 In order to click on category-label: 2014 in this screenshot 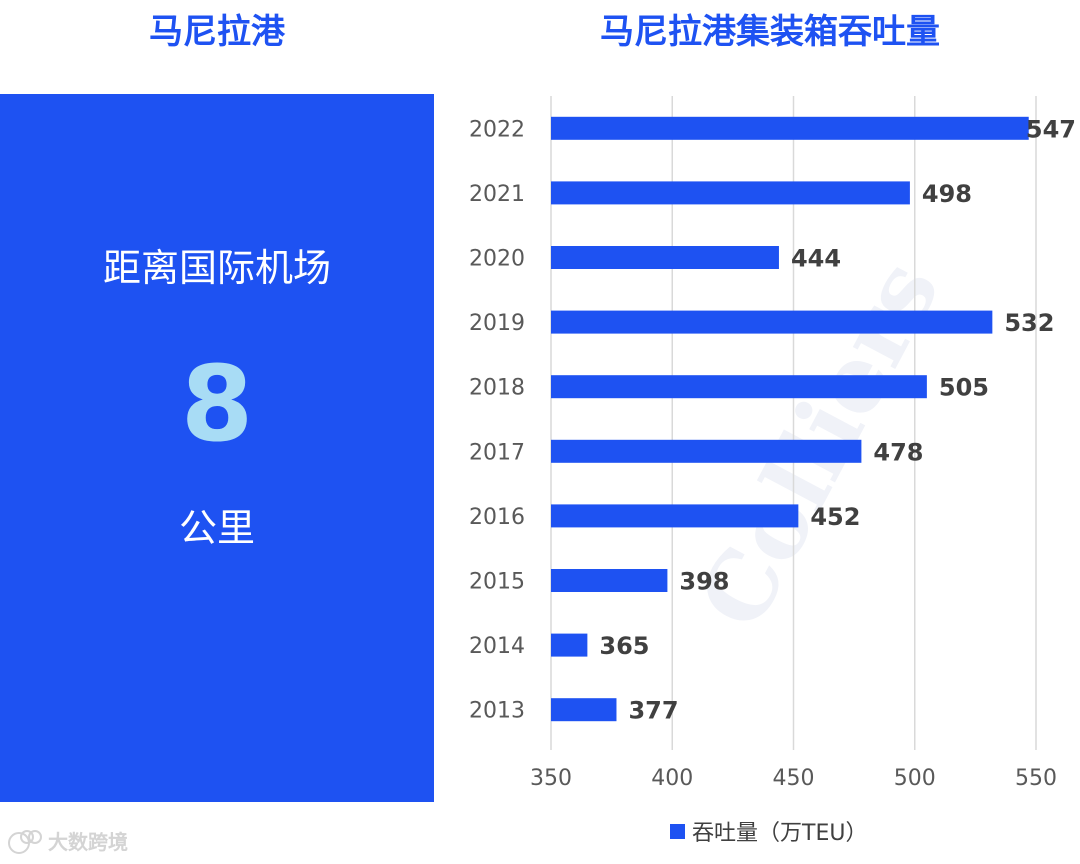, I will do `click(497, 646)`.